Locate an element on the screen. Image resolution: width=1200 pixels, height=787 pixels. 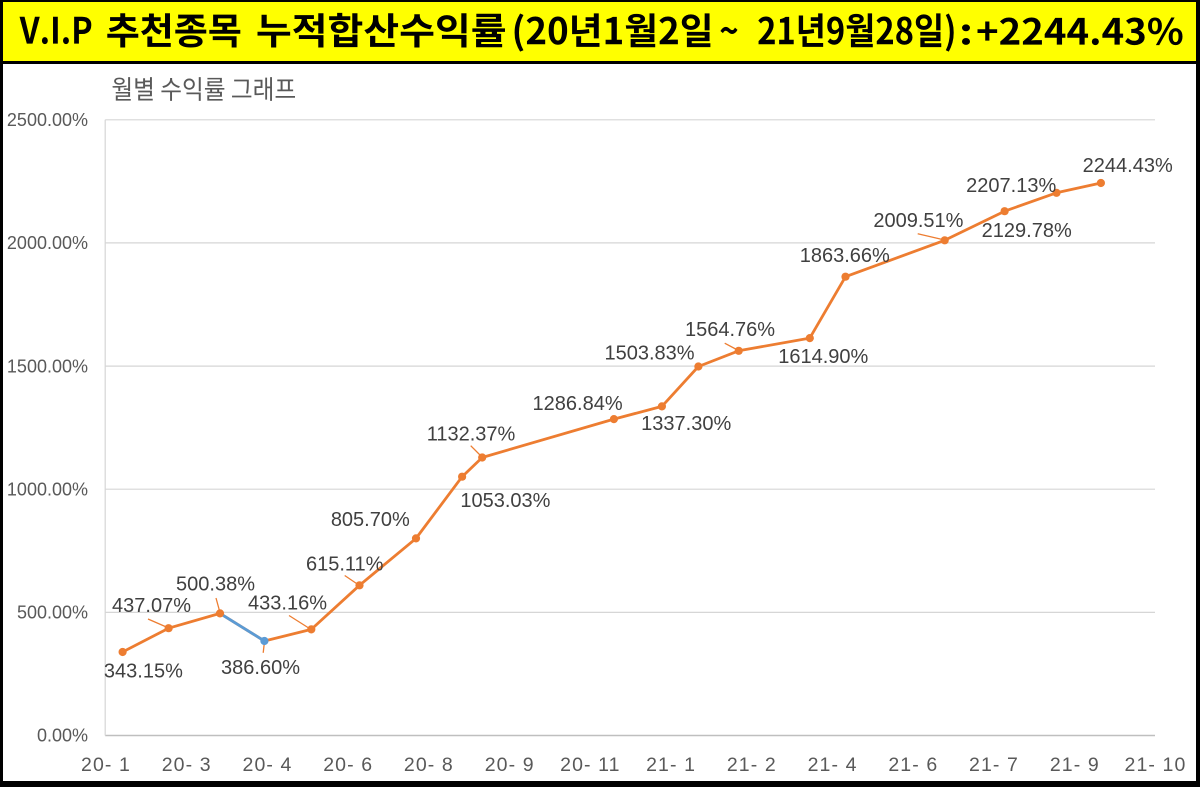
svg-text: 2009.51% is located at coordinates (918, 221).